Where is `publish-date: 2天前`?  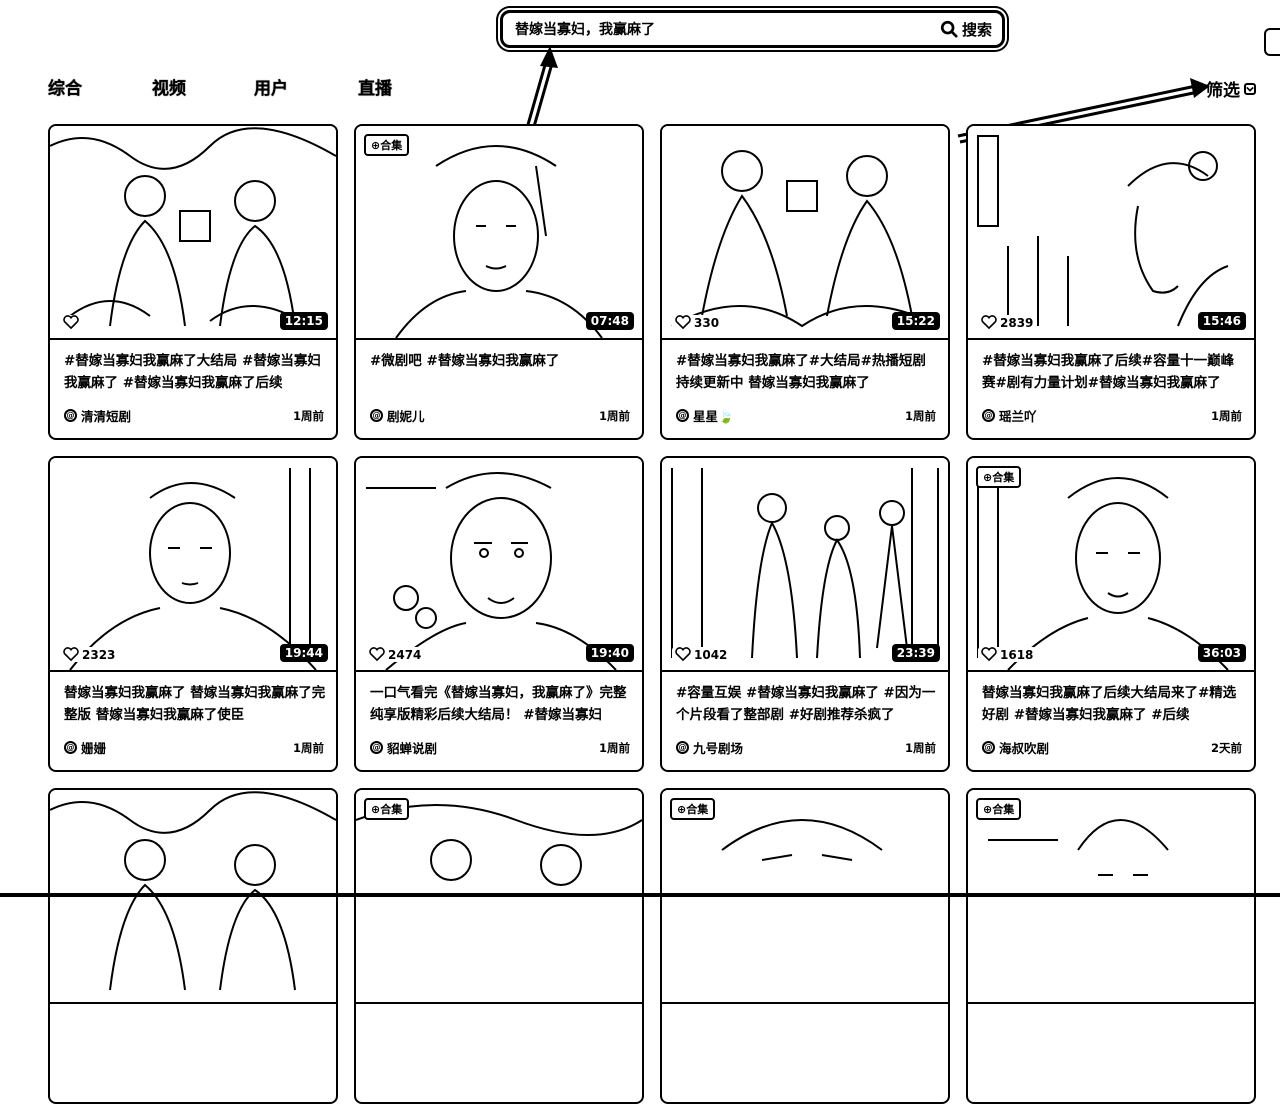
publish-date: 2天前 is located at coordinates (1226, 747).